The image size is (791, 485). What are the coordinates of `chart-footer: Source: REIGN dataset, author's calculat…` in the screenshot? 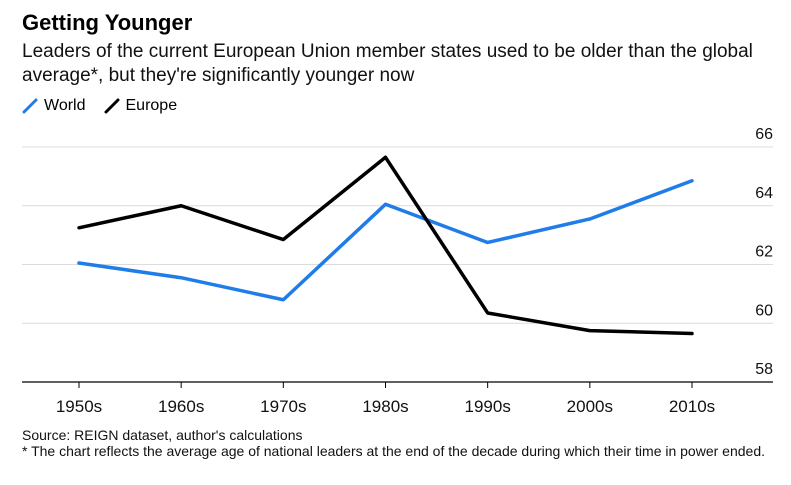 It's located at (397, 443).